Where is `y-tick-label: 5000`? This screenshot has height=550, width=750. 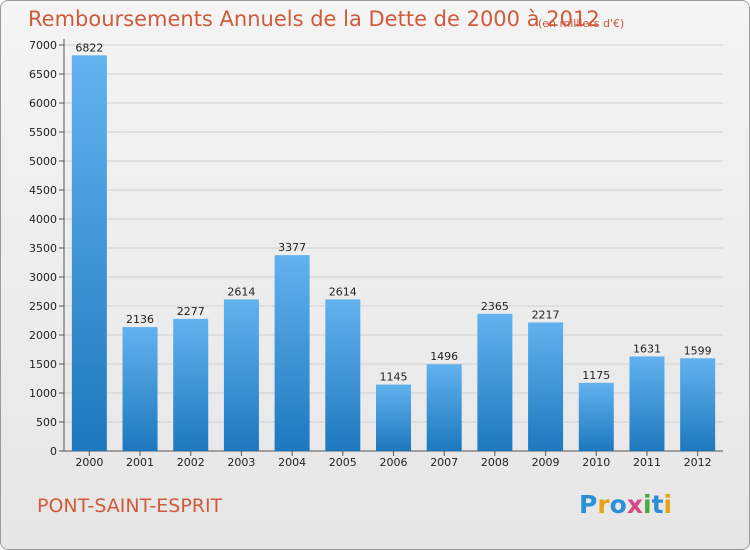 y-tick-label: 5000 is located at coordinates (43, 161).